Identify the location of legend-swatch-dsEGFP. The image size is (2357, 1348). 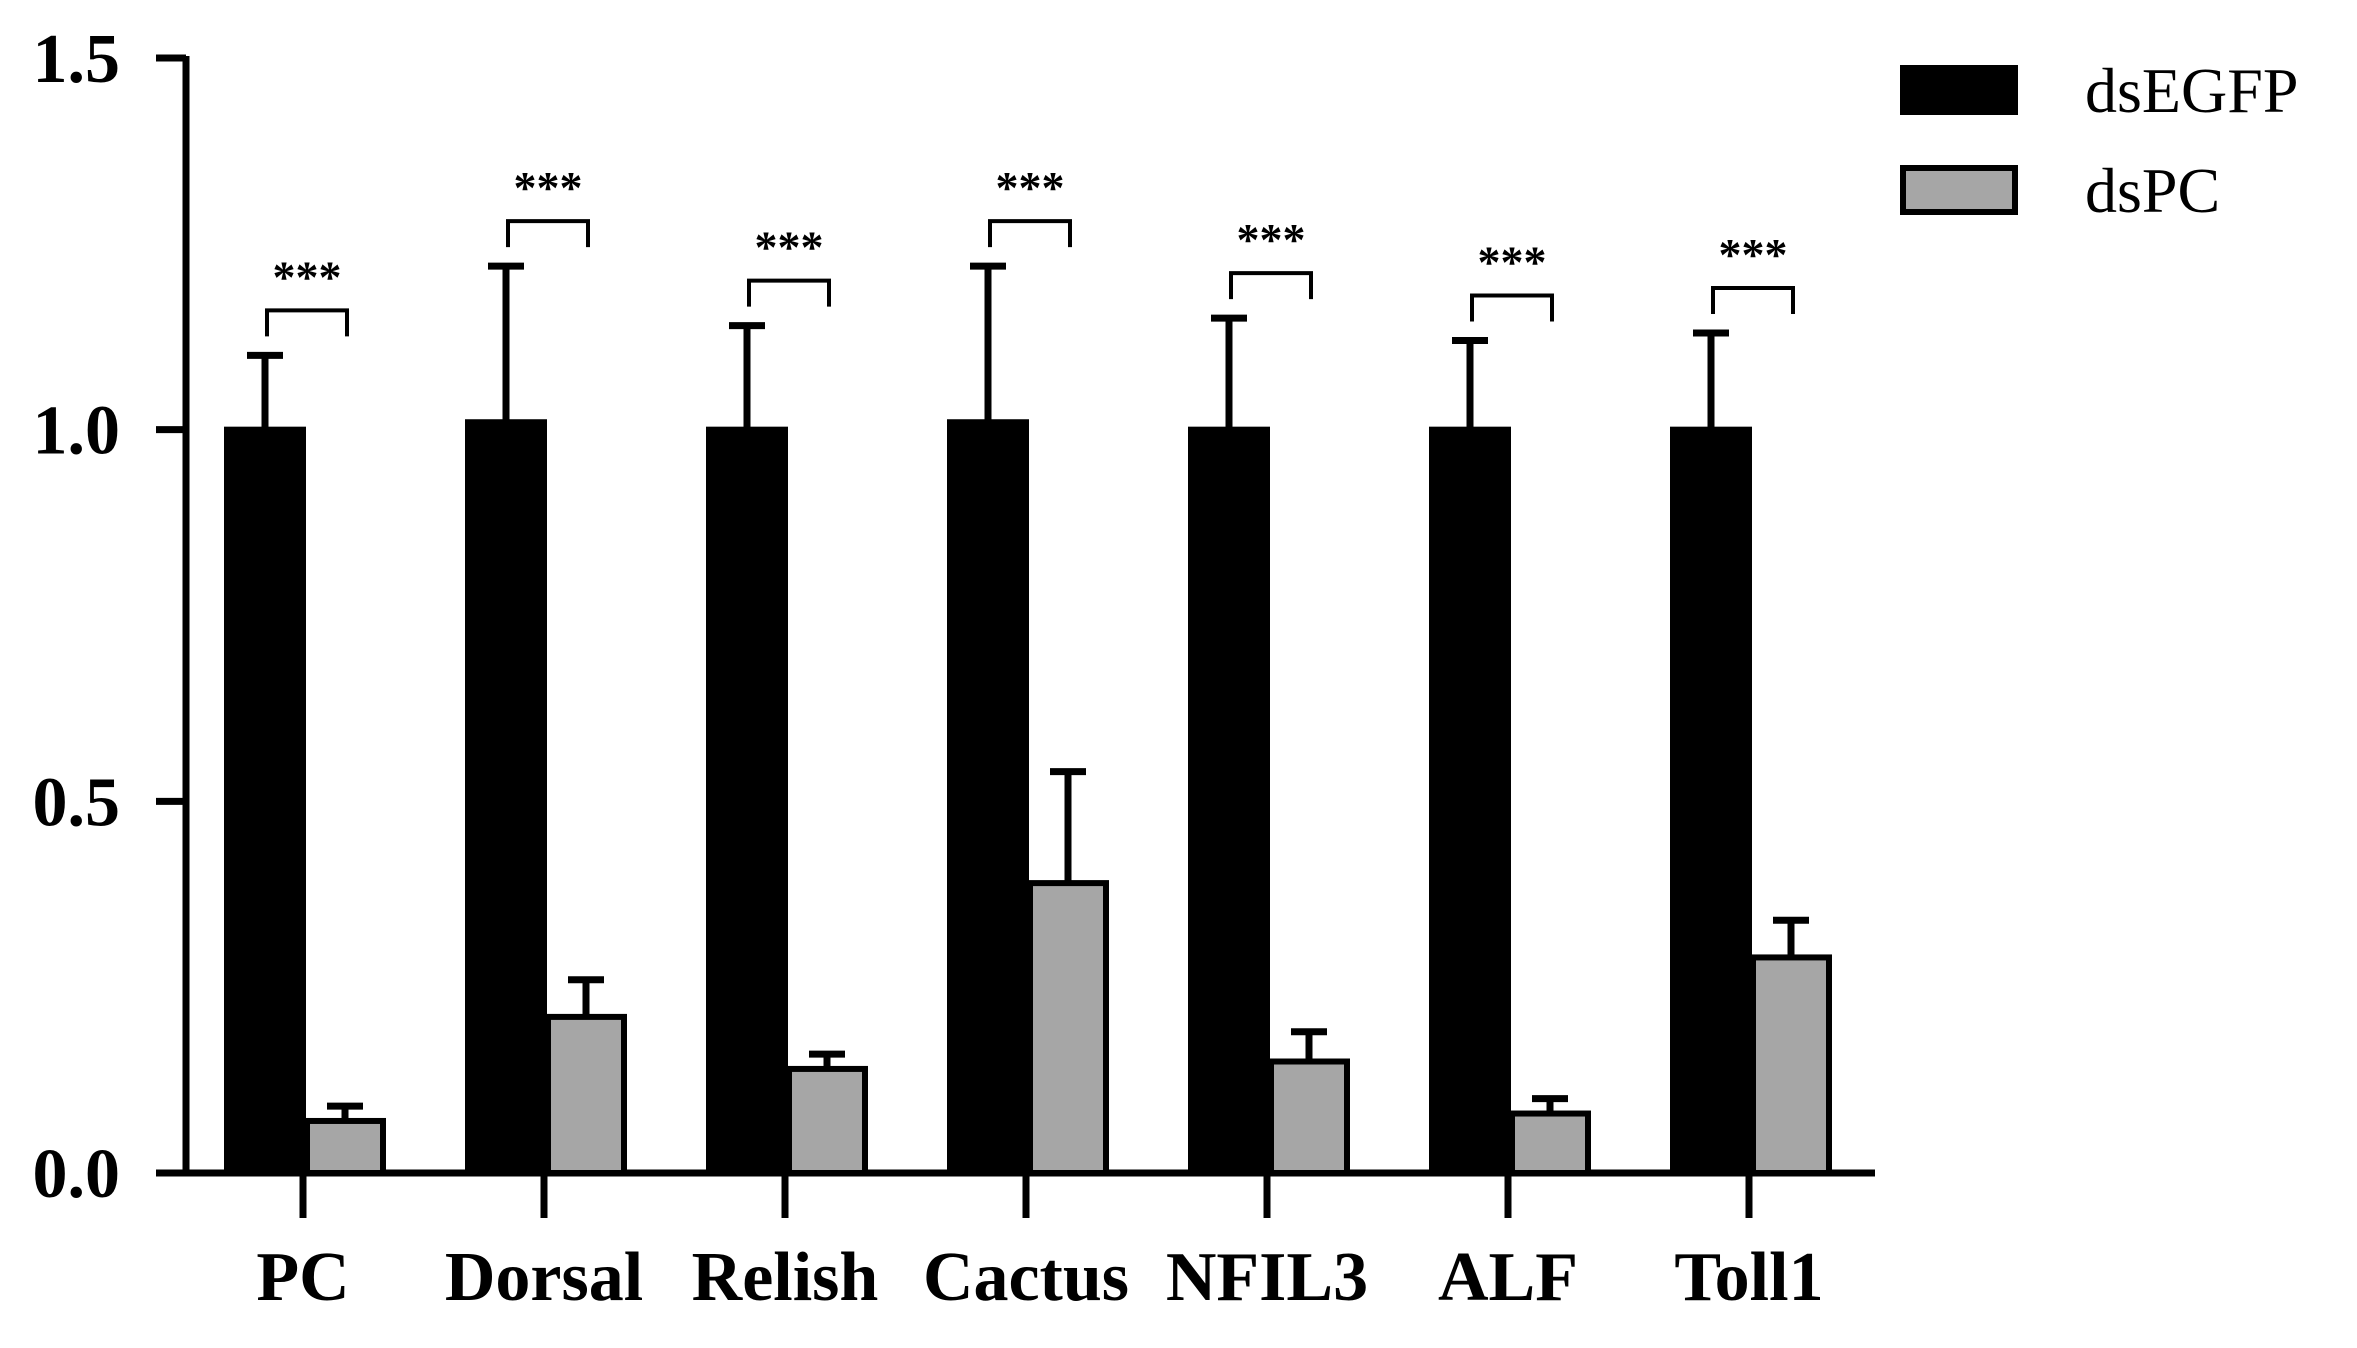
(1959, 90).